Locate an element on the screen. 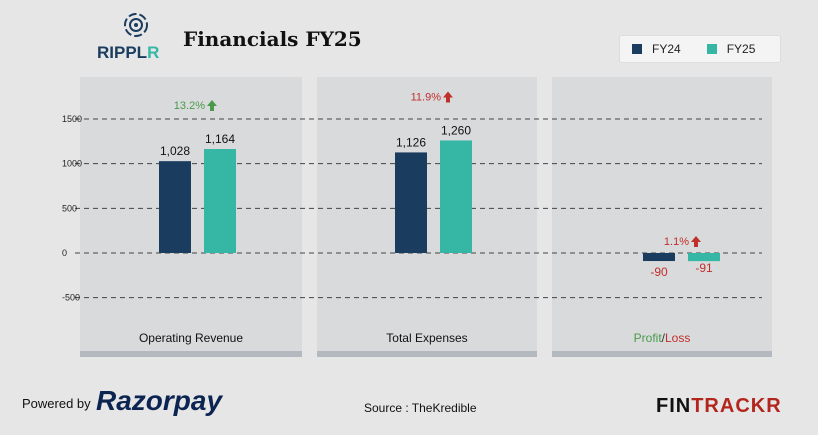  data-label: 1,028 is located at coordinates (175, 151).